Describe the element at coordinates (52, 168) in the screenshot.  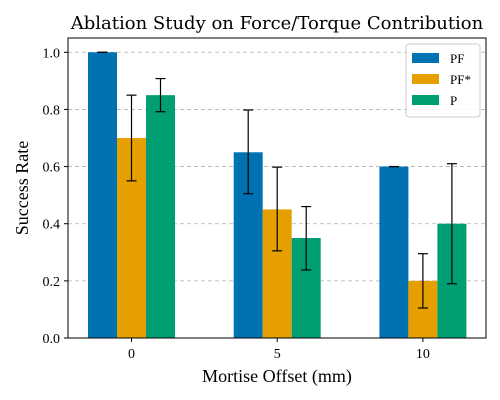
I see `y-tick-label: 0.6` at that location.